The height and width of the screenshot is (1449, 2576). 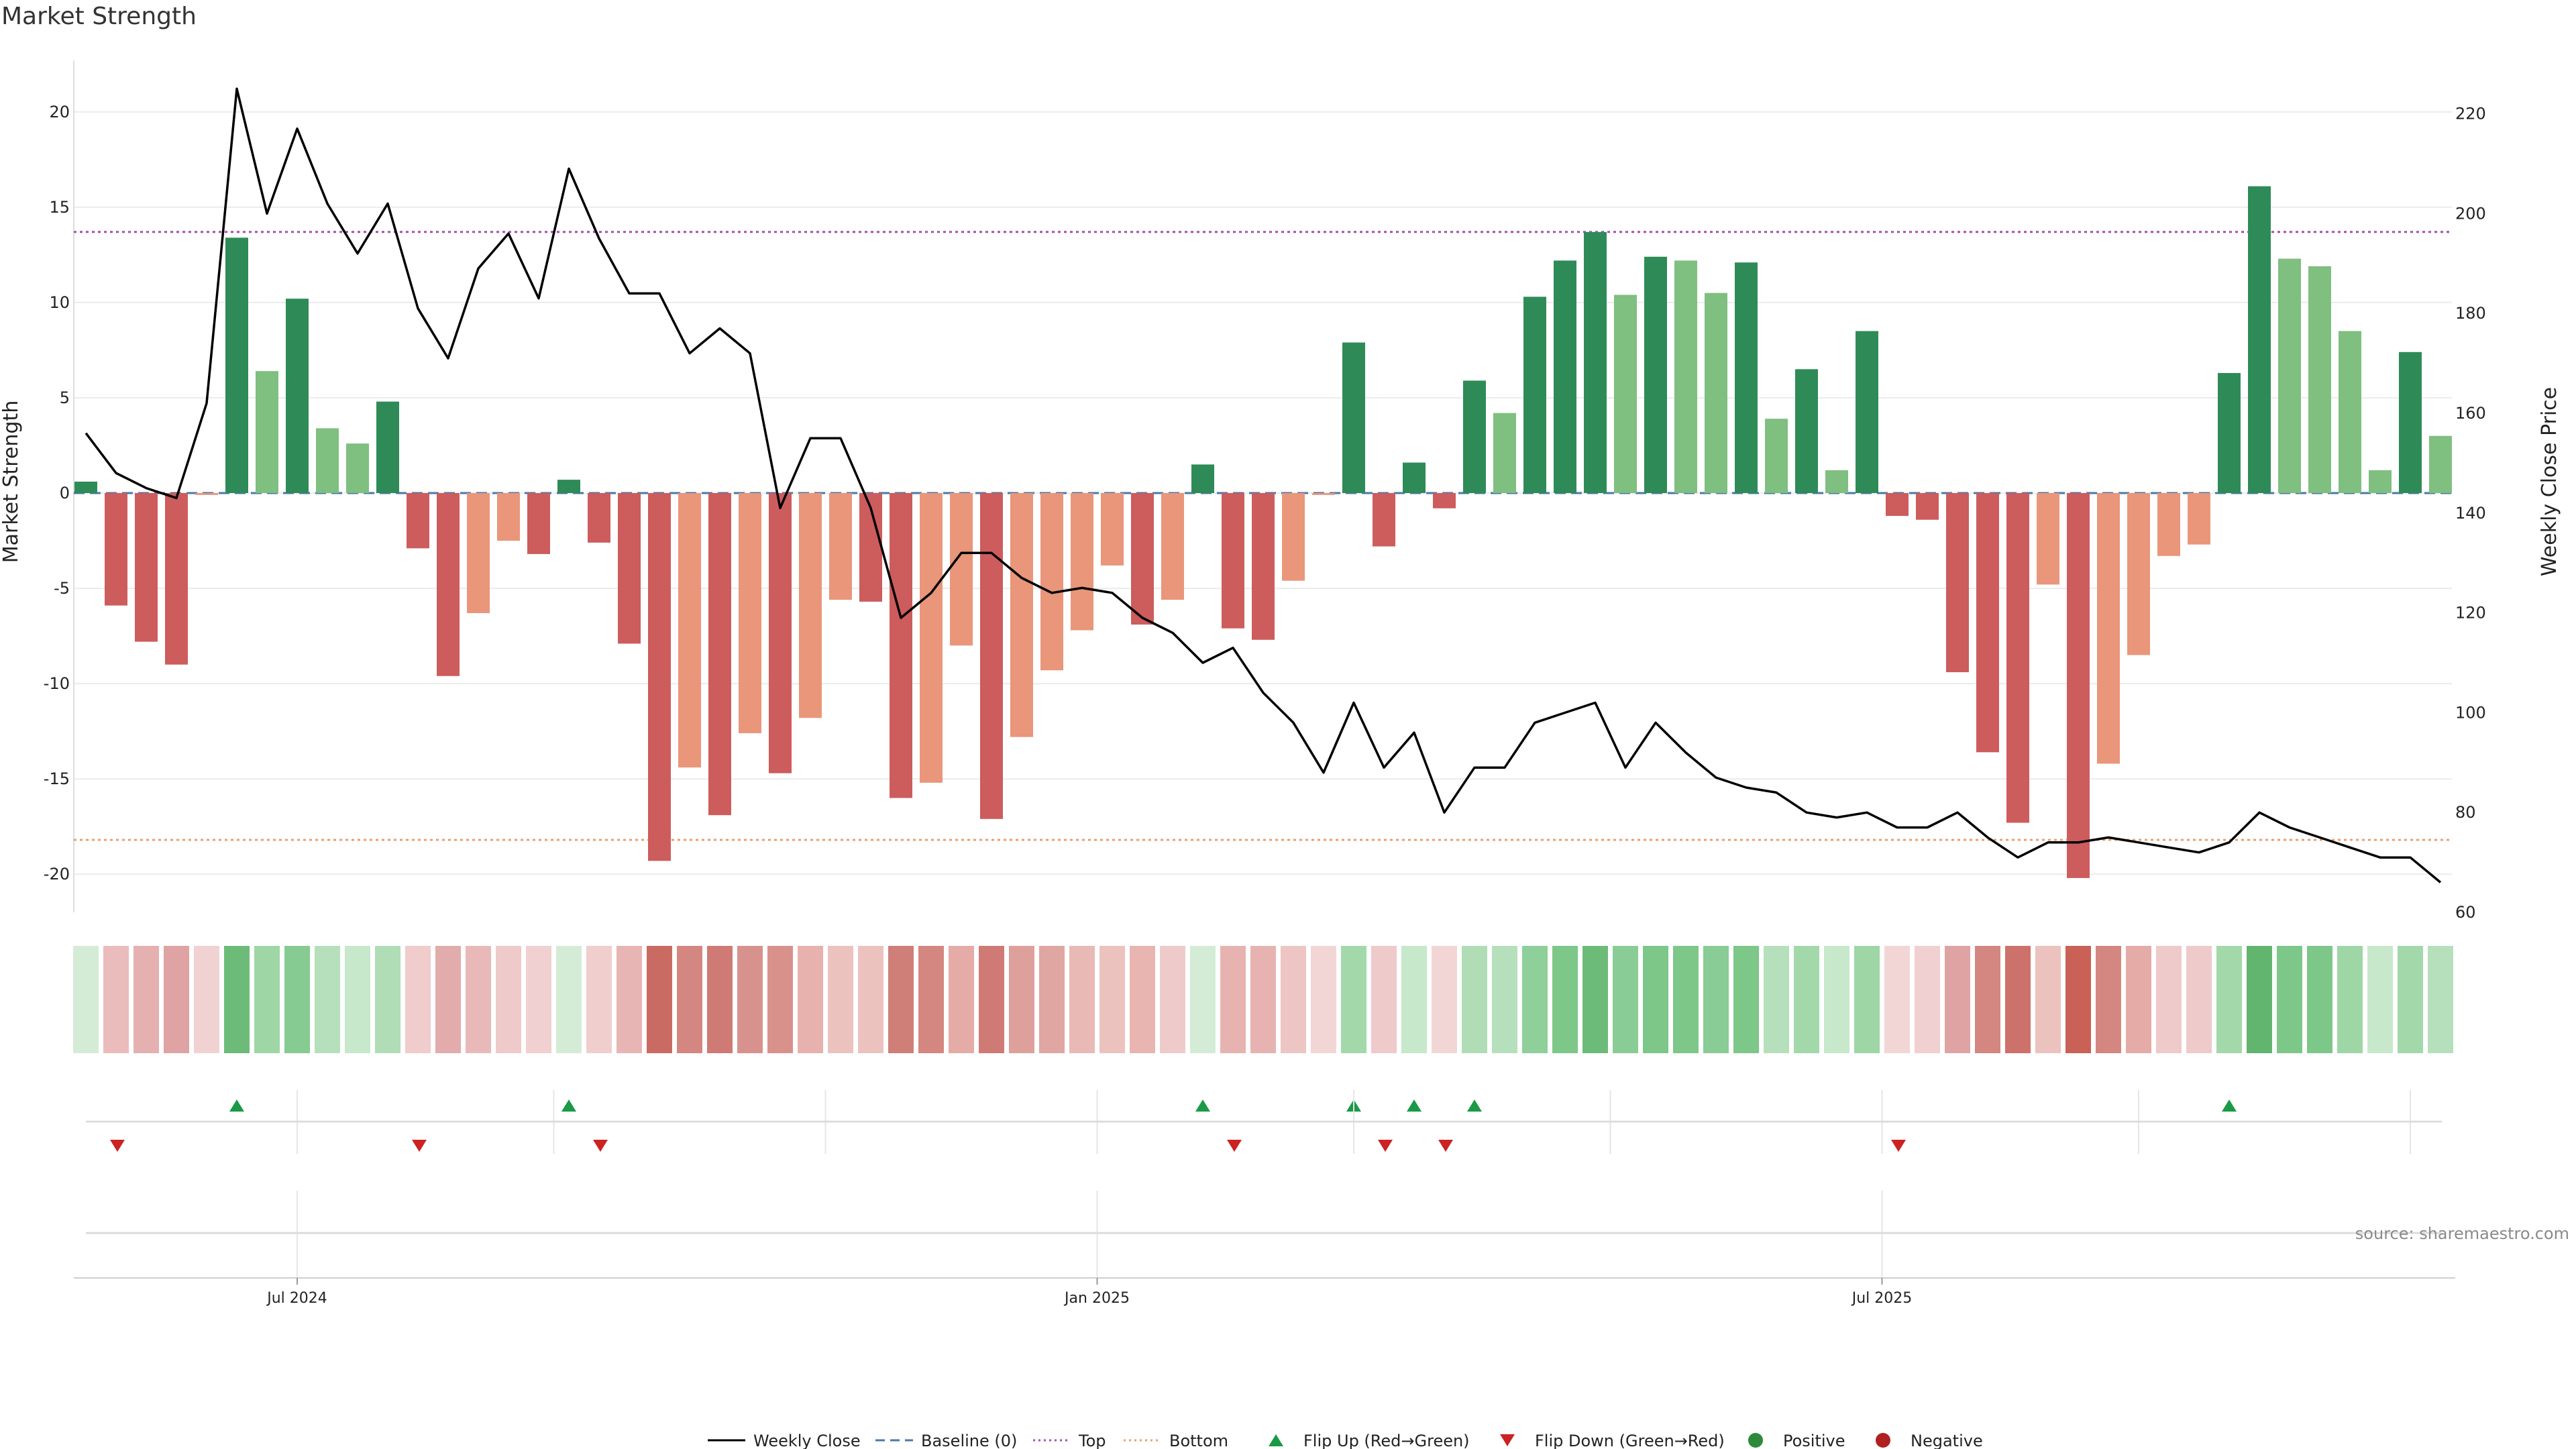 What do you see at coordinates (1096, 1298) in the screenshot?
I see `x-tick-label: Jan 2025` at bounding box center [1096, 1298].